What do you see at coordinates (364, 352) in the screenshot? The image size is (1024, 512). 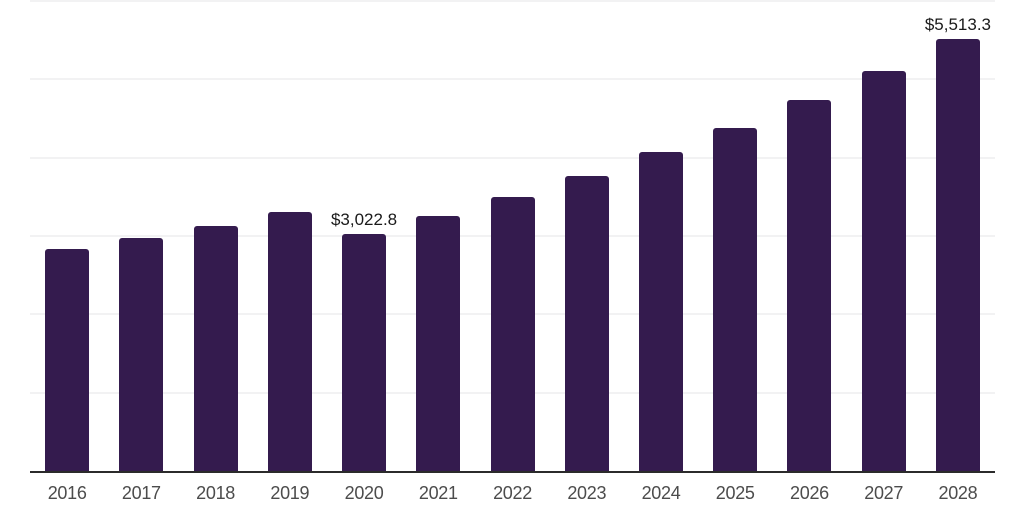 I see `bar-2020` at bounding box center [364, 352].